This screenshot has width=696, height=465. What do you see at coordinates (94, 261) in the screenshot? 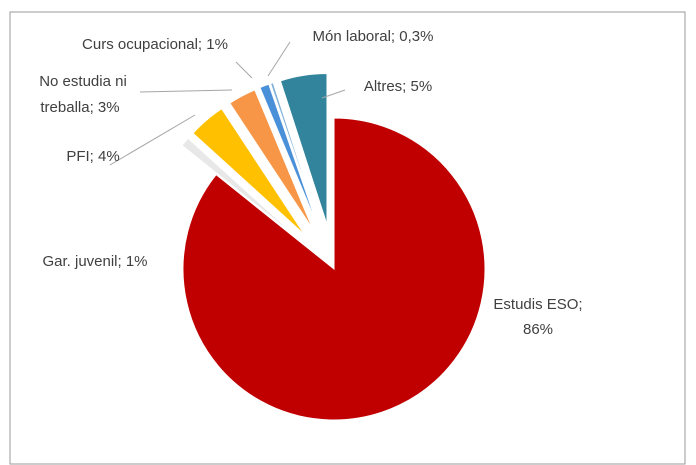
I see `data-label: Gar. juvenil; 1%` at bounding box center [94, 261].